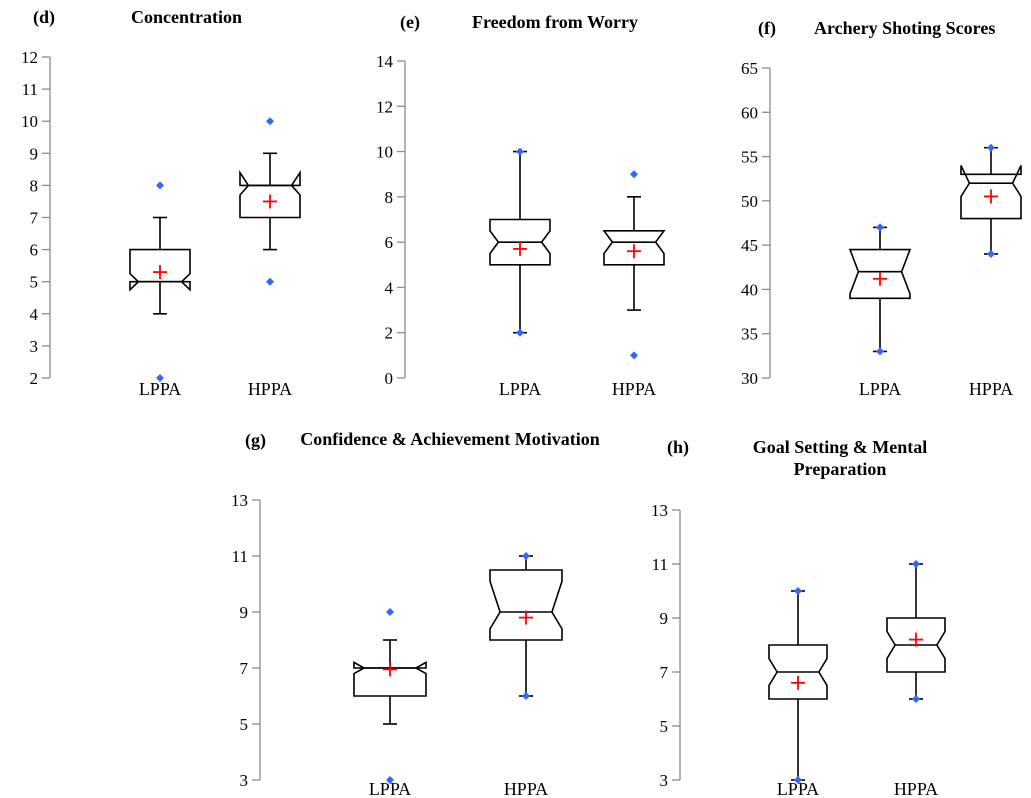  I want to click on y-tick-label: 30, so click(749, 378).